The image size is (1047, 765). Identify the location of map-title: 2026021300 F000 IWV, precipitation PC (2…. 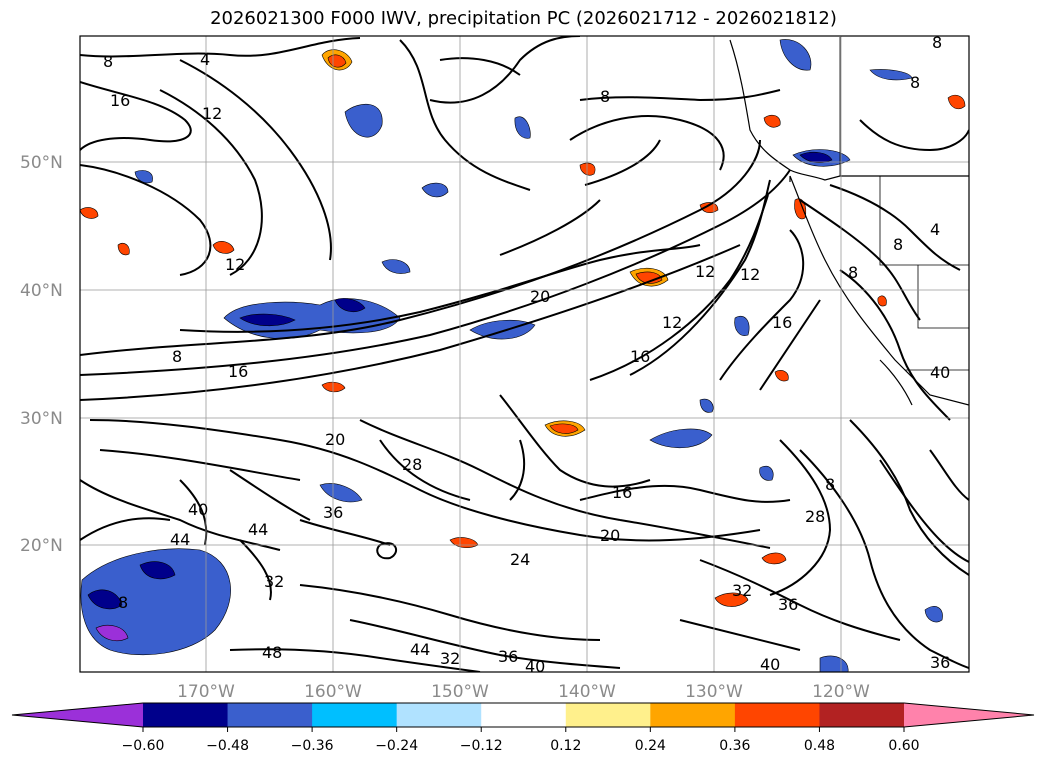
(523, 18).